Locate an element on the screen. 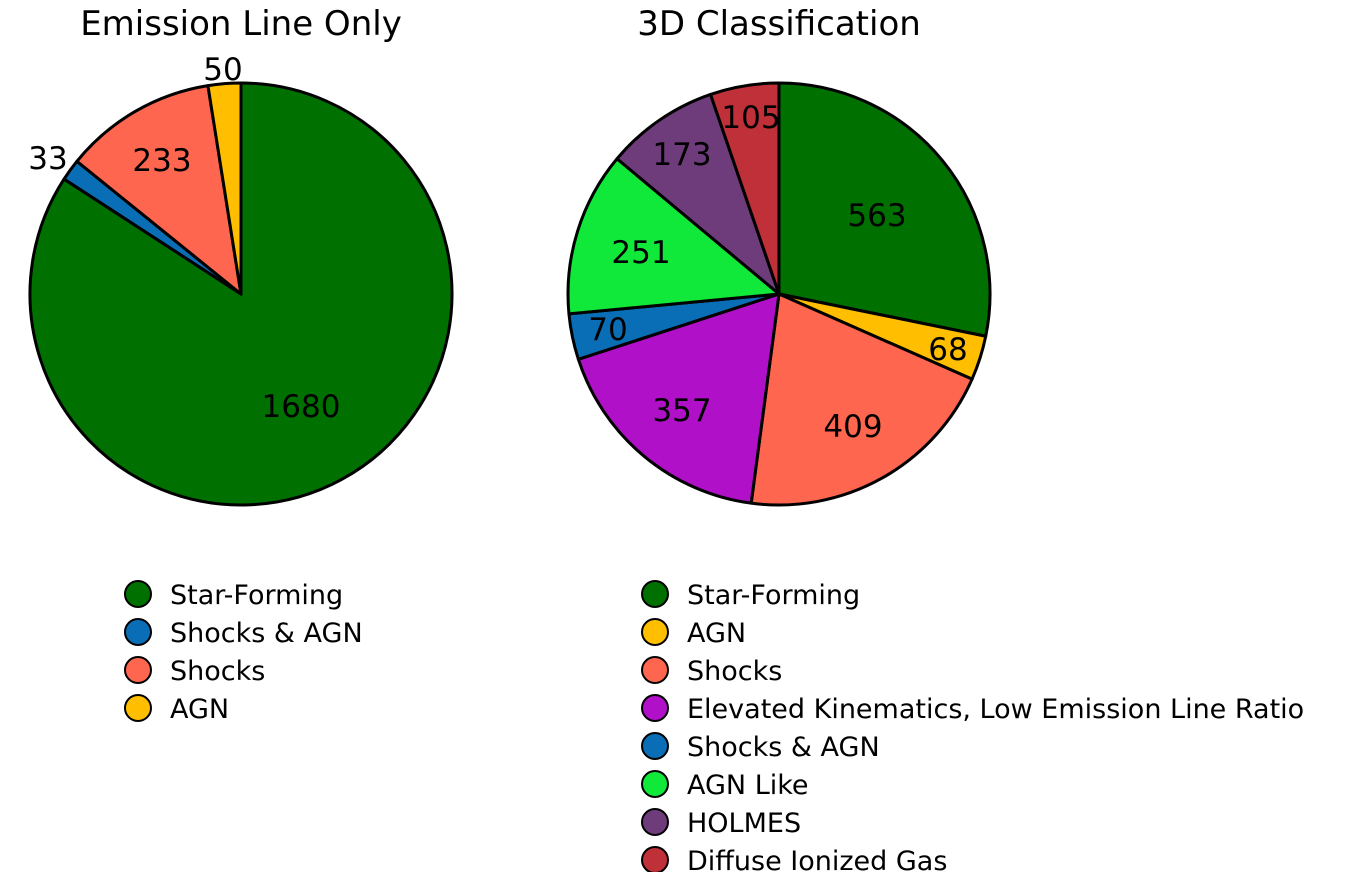 Image resolution: width=1350 pixels, height=872 pixels. slice-value-label: 233 is located at coordinates (161, 161).